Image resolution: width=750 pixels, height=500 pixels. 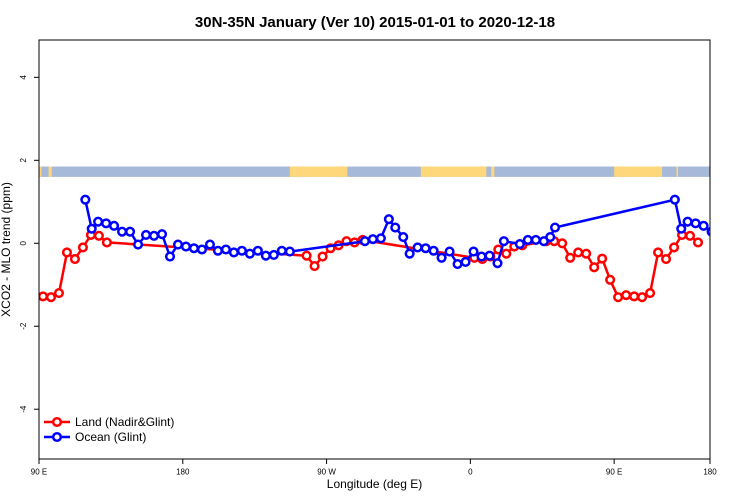 I want to click on legend-label: Land (Nadir&Glint), so click(x=124, y=422).